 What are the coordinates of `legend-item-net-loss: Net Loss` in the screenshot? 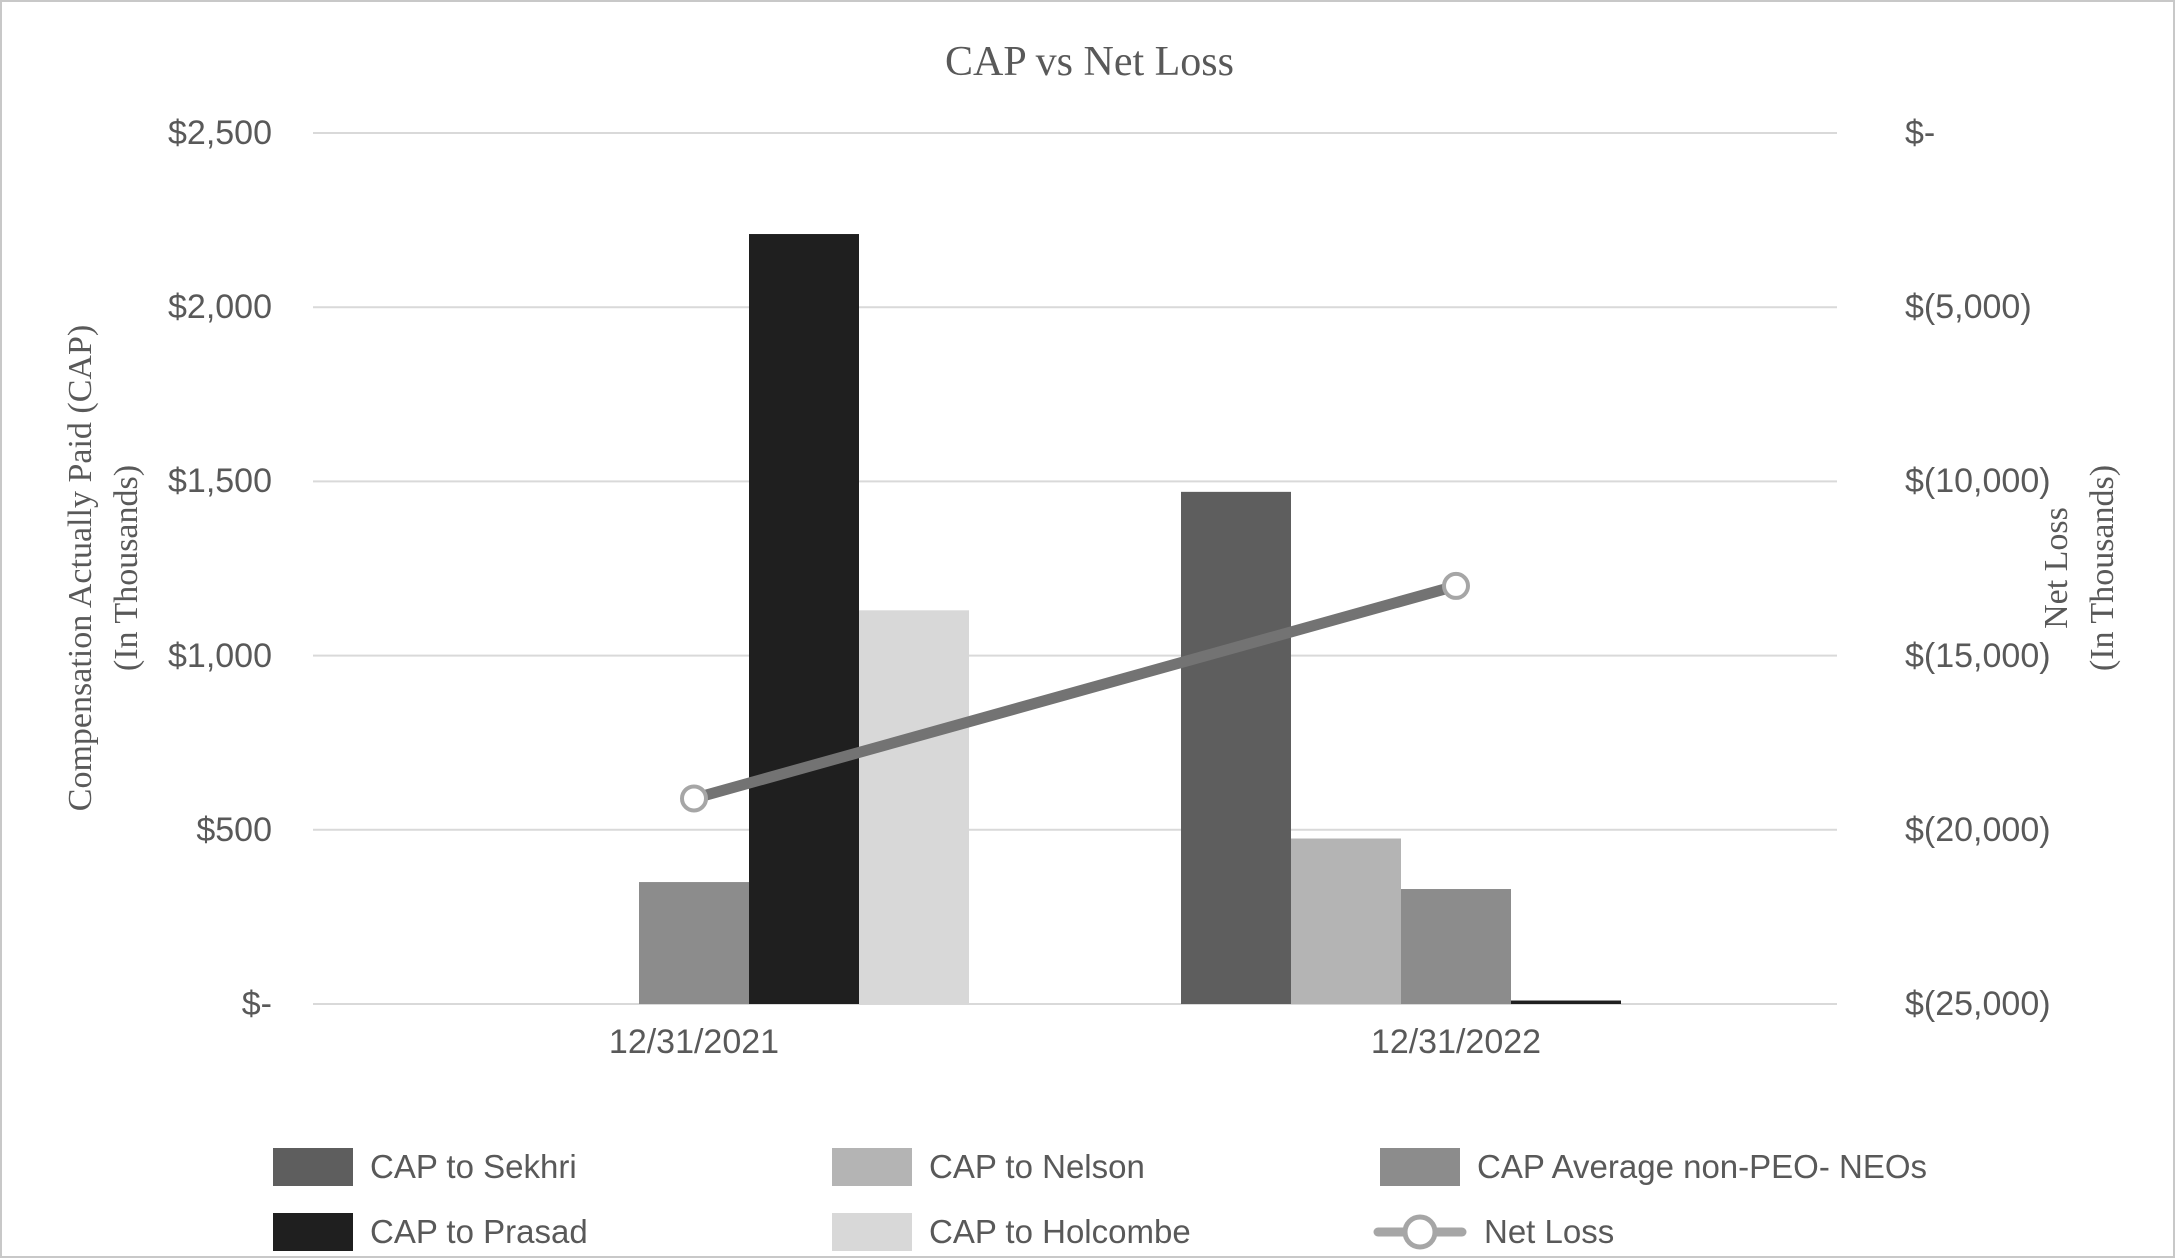 It's located at (1493, 1232).